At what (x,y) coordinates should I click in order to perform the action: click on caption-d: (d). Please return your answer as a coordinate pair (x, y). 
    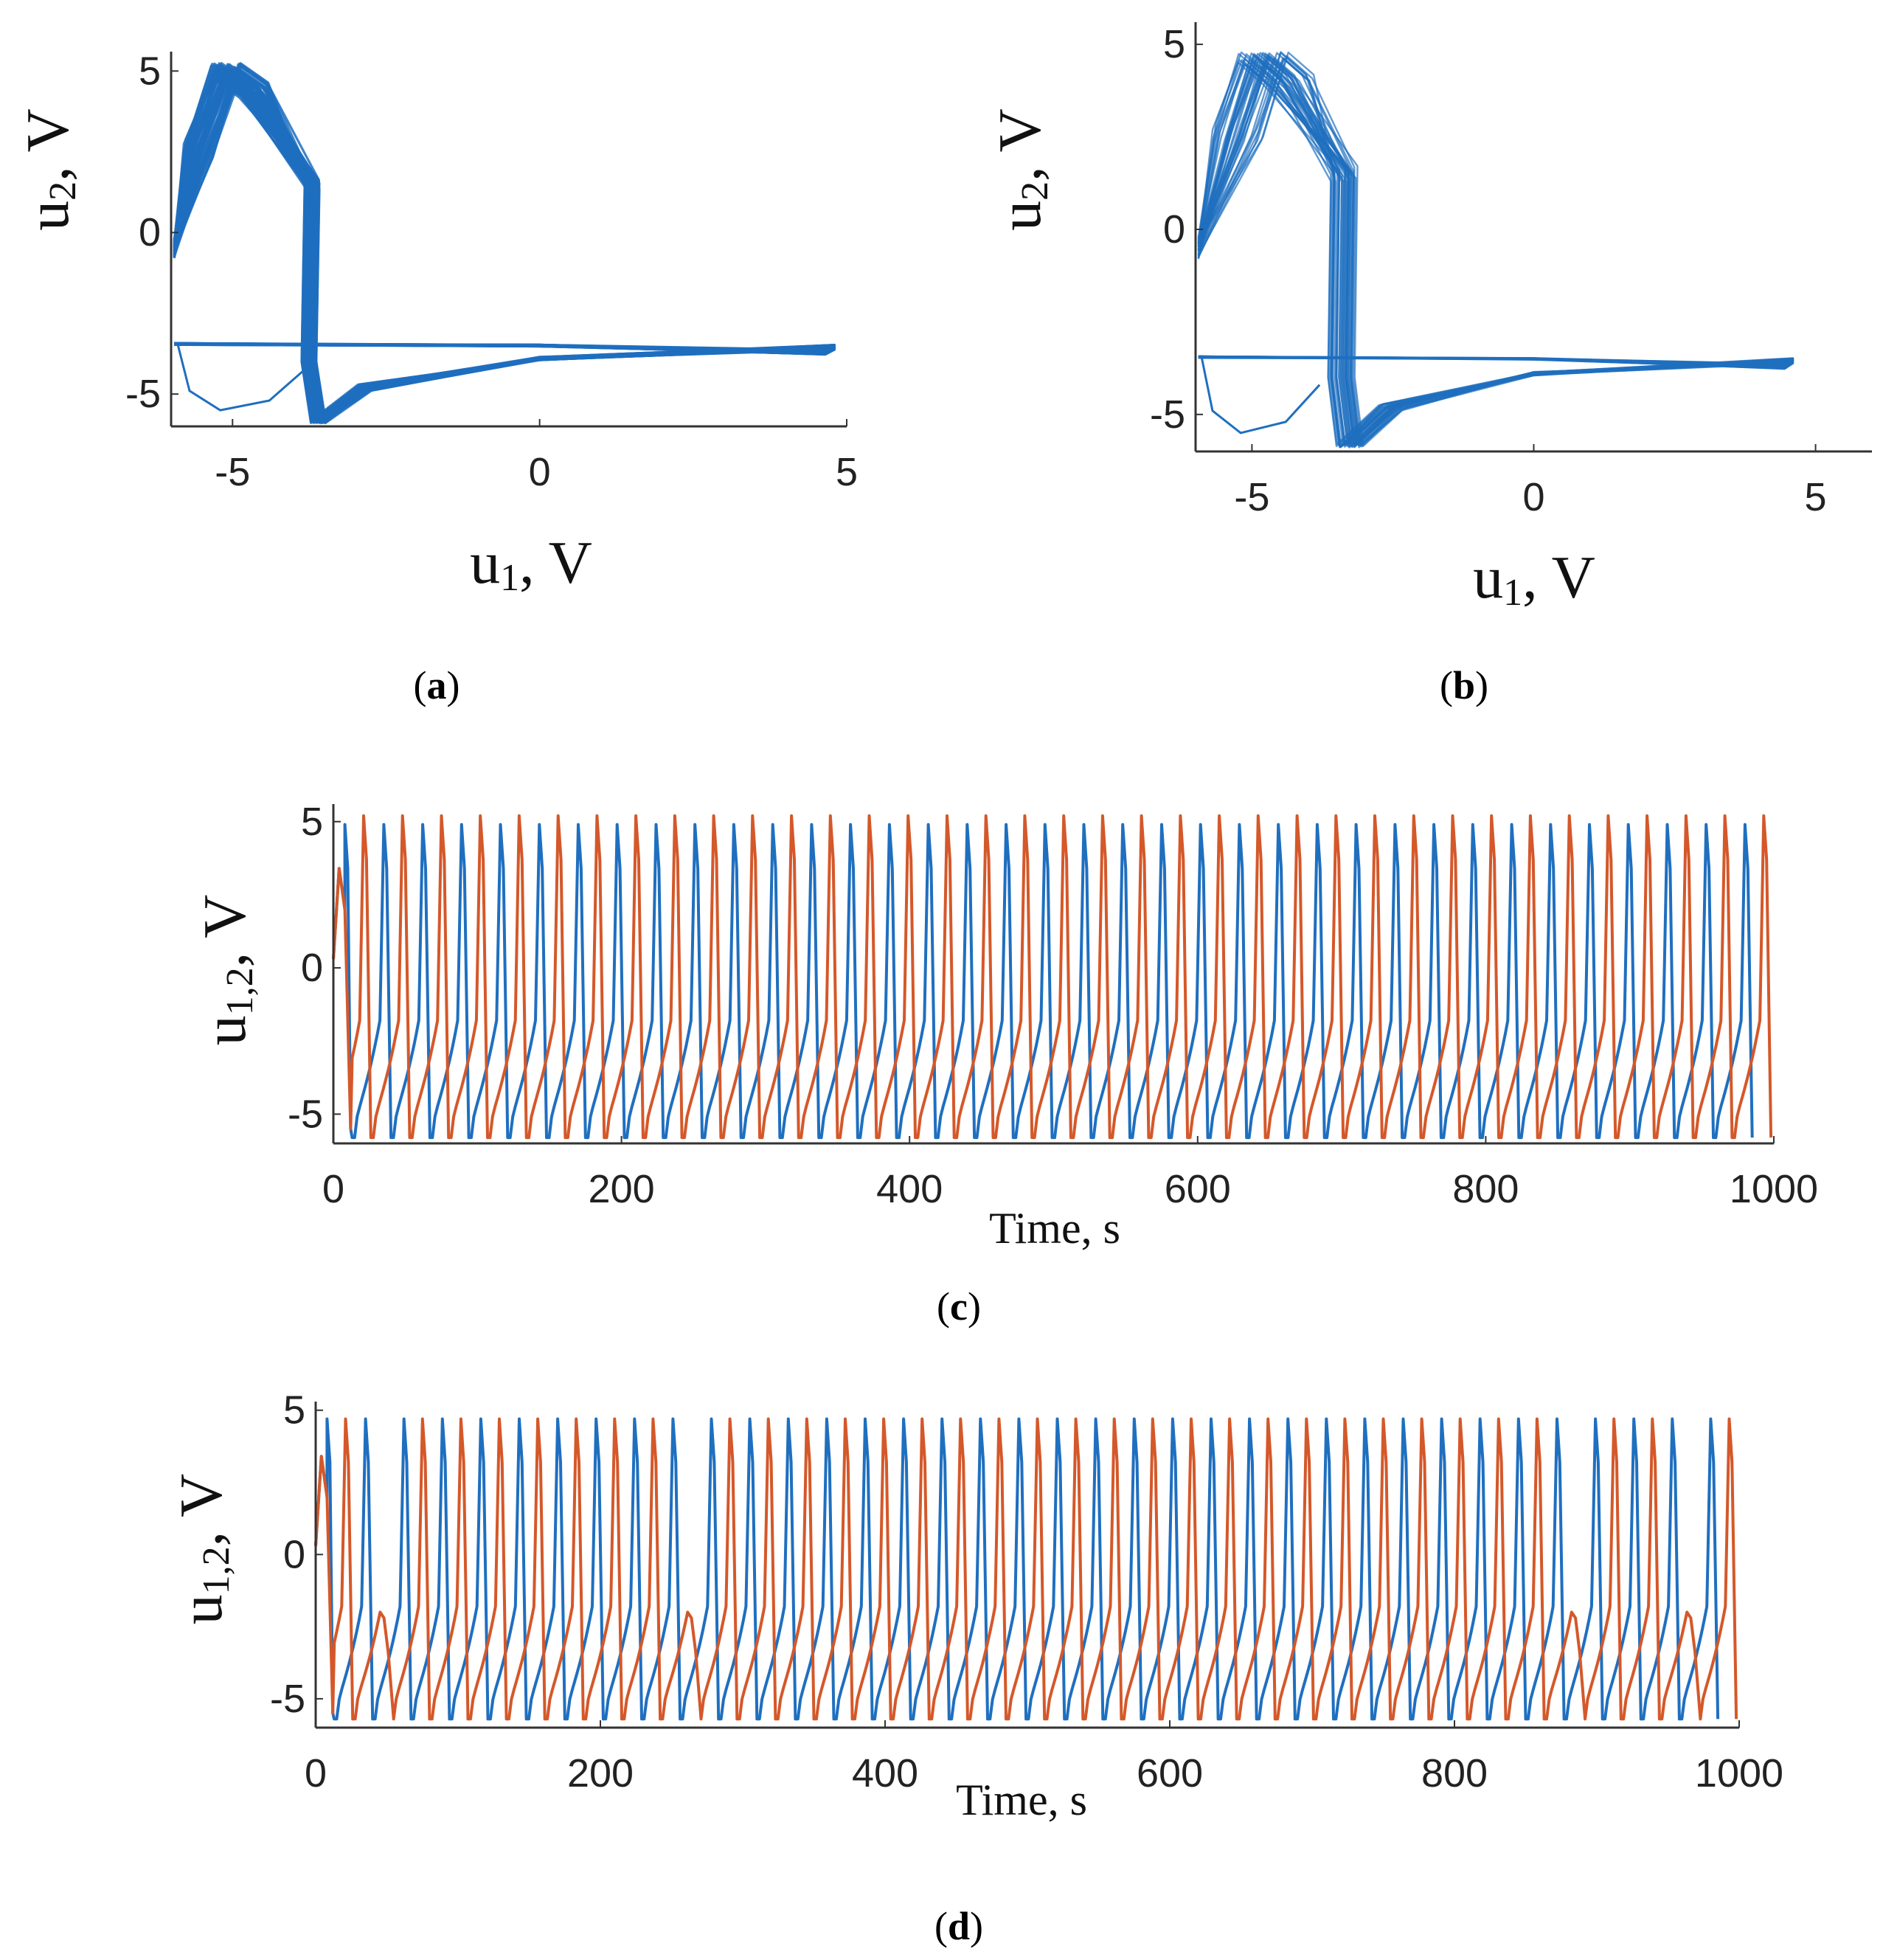
    Looking at the image, I should click on (958, 1926).